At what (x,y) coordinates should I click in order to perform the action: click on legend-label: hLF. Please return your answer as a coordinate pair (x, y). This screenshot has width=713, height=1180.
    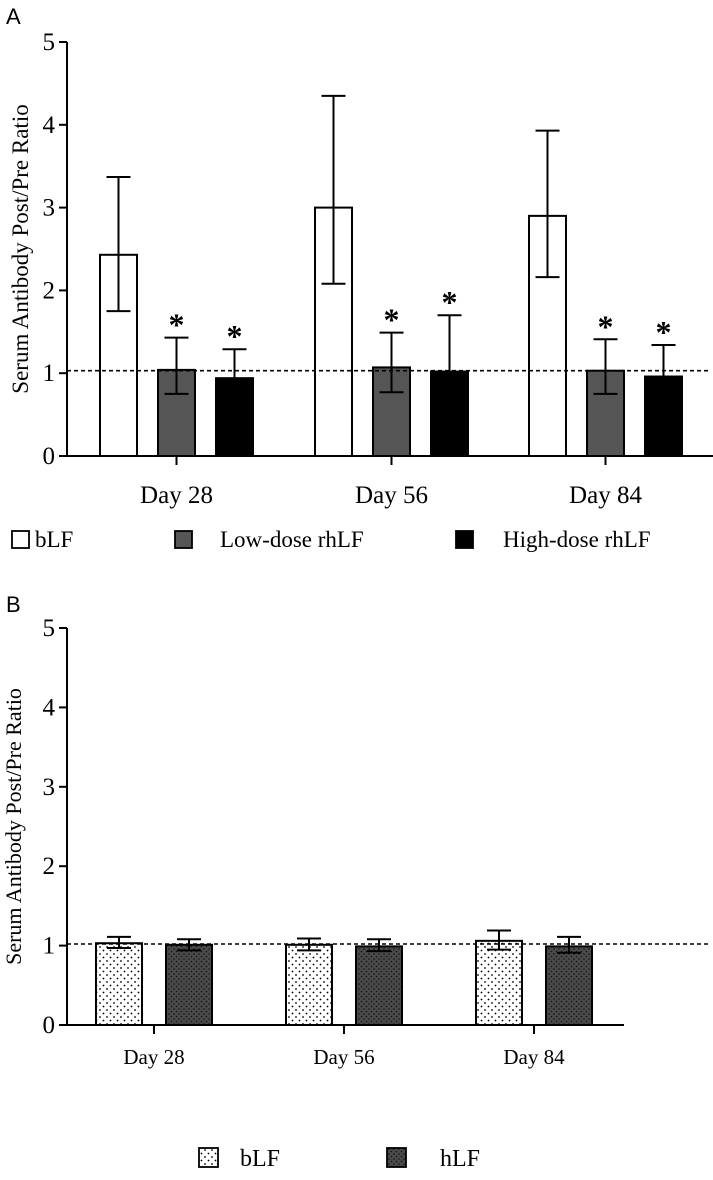
    Looking at the image, I should click on (460, 1159).